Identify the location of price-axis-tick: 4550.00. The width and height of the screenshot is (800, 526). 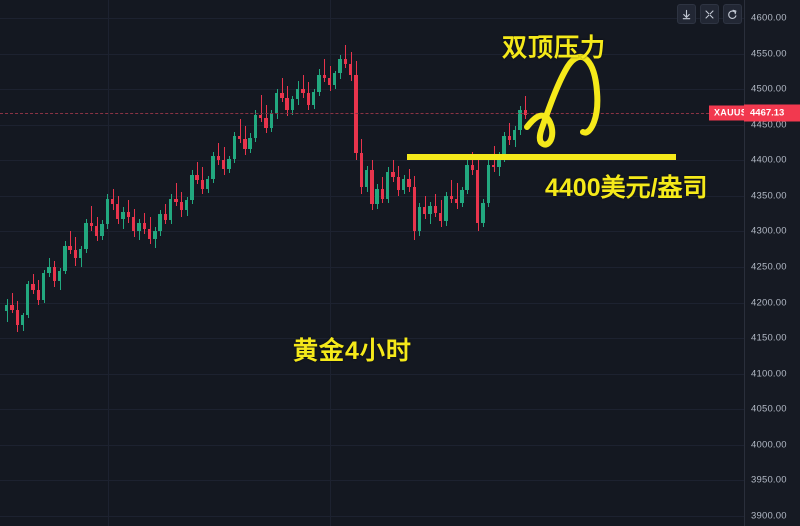
(769, 54).